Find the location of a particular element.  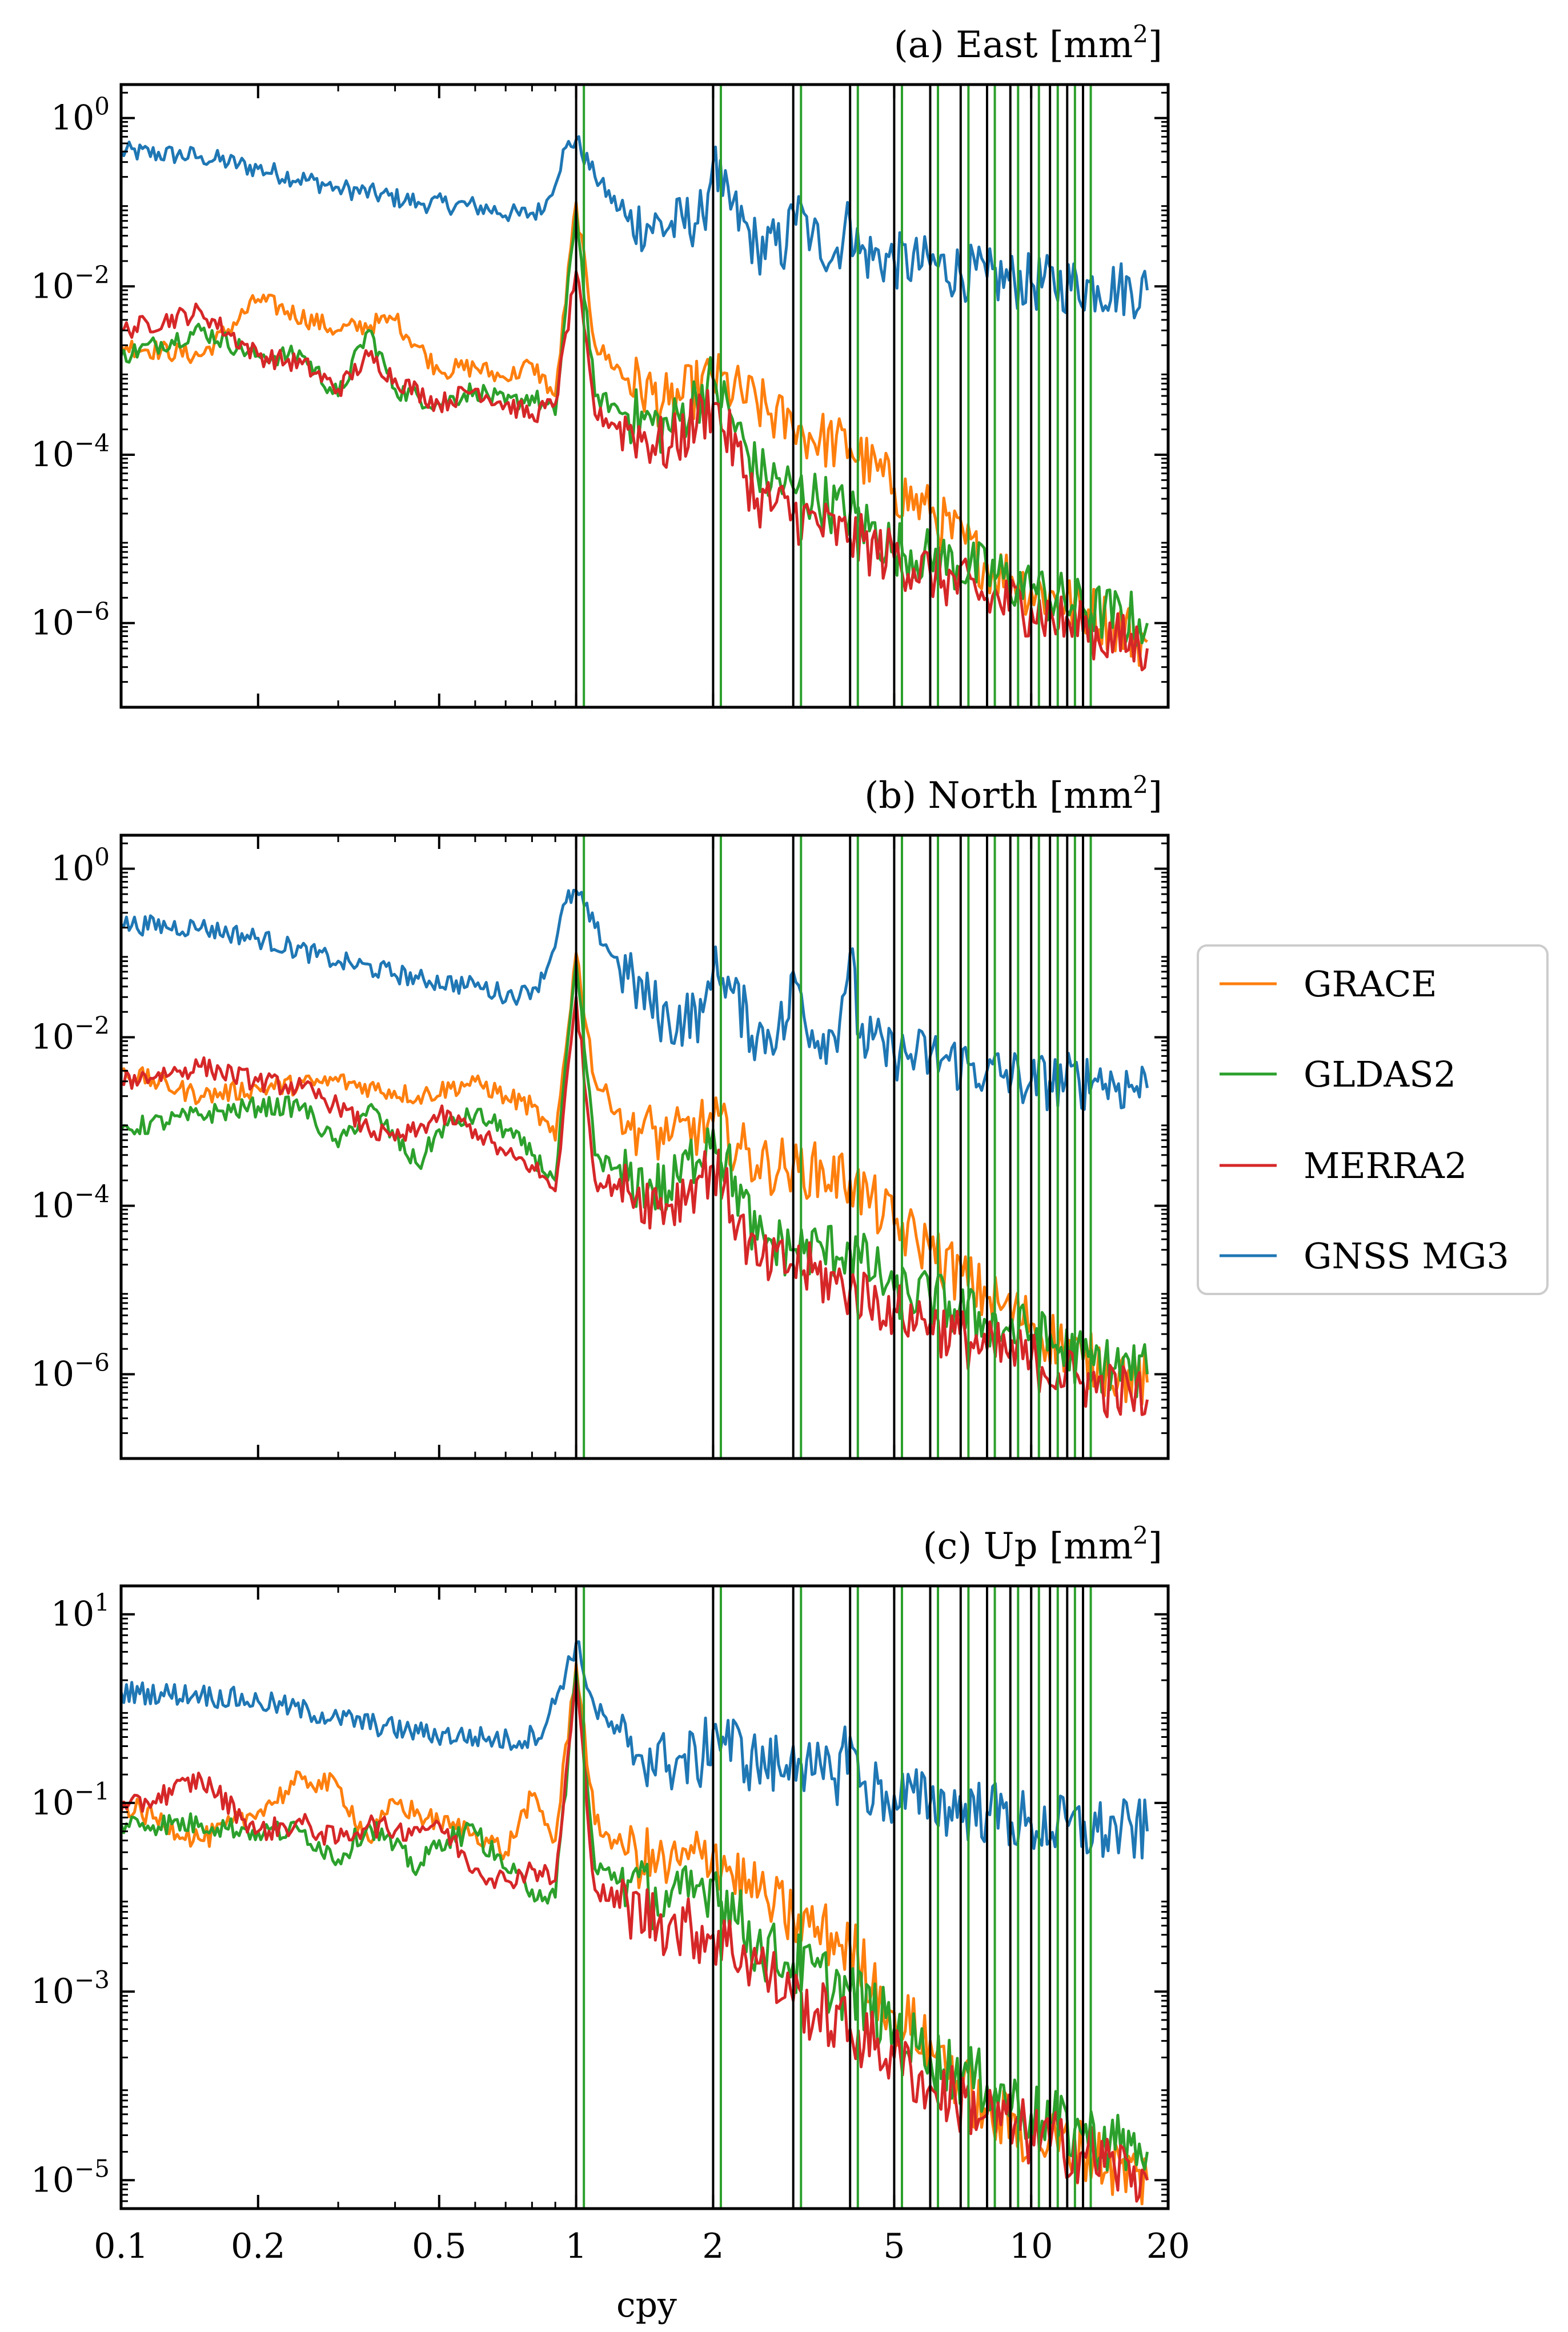

panel-north-vertical-lines is located at coordinates (834, 1146).